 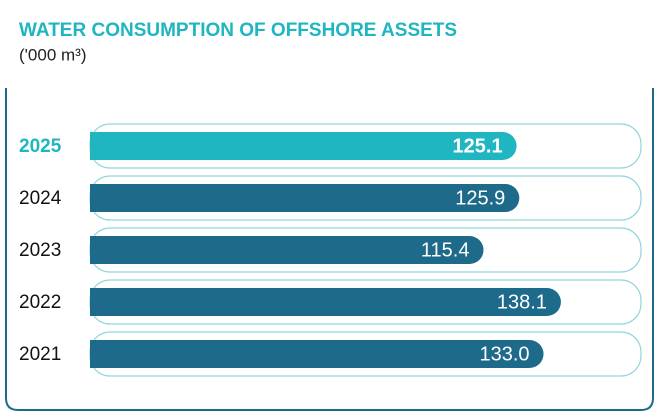 I want to click on value-label: 138.1, so click(x=522, y=302).